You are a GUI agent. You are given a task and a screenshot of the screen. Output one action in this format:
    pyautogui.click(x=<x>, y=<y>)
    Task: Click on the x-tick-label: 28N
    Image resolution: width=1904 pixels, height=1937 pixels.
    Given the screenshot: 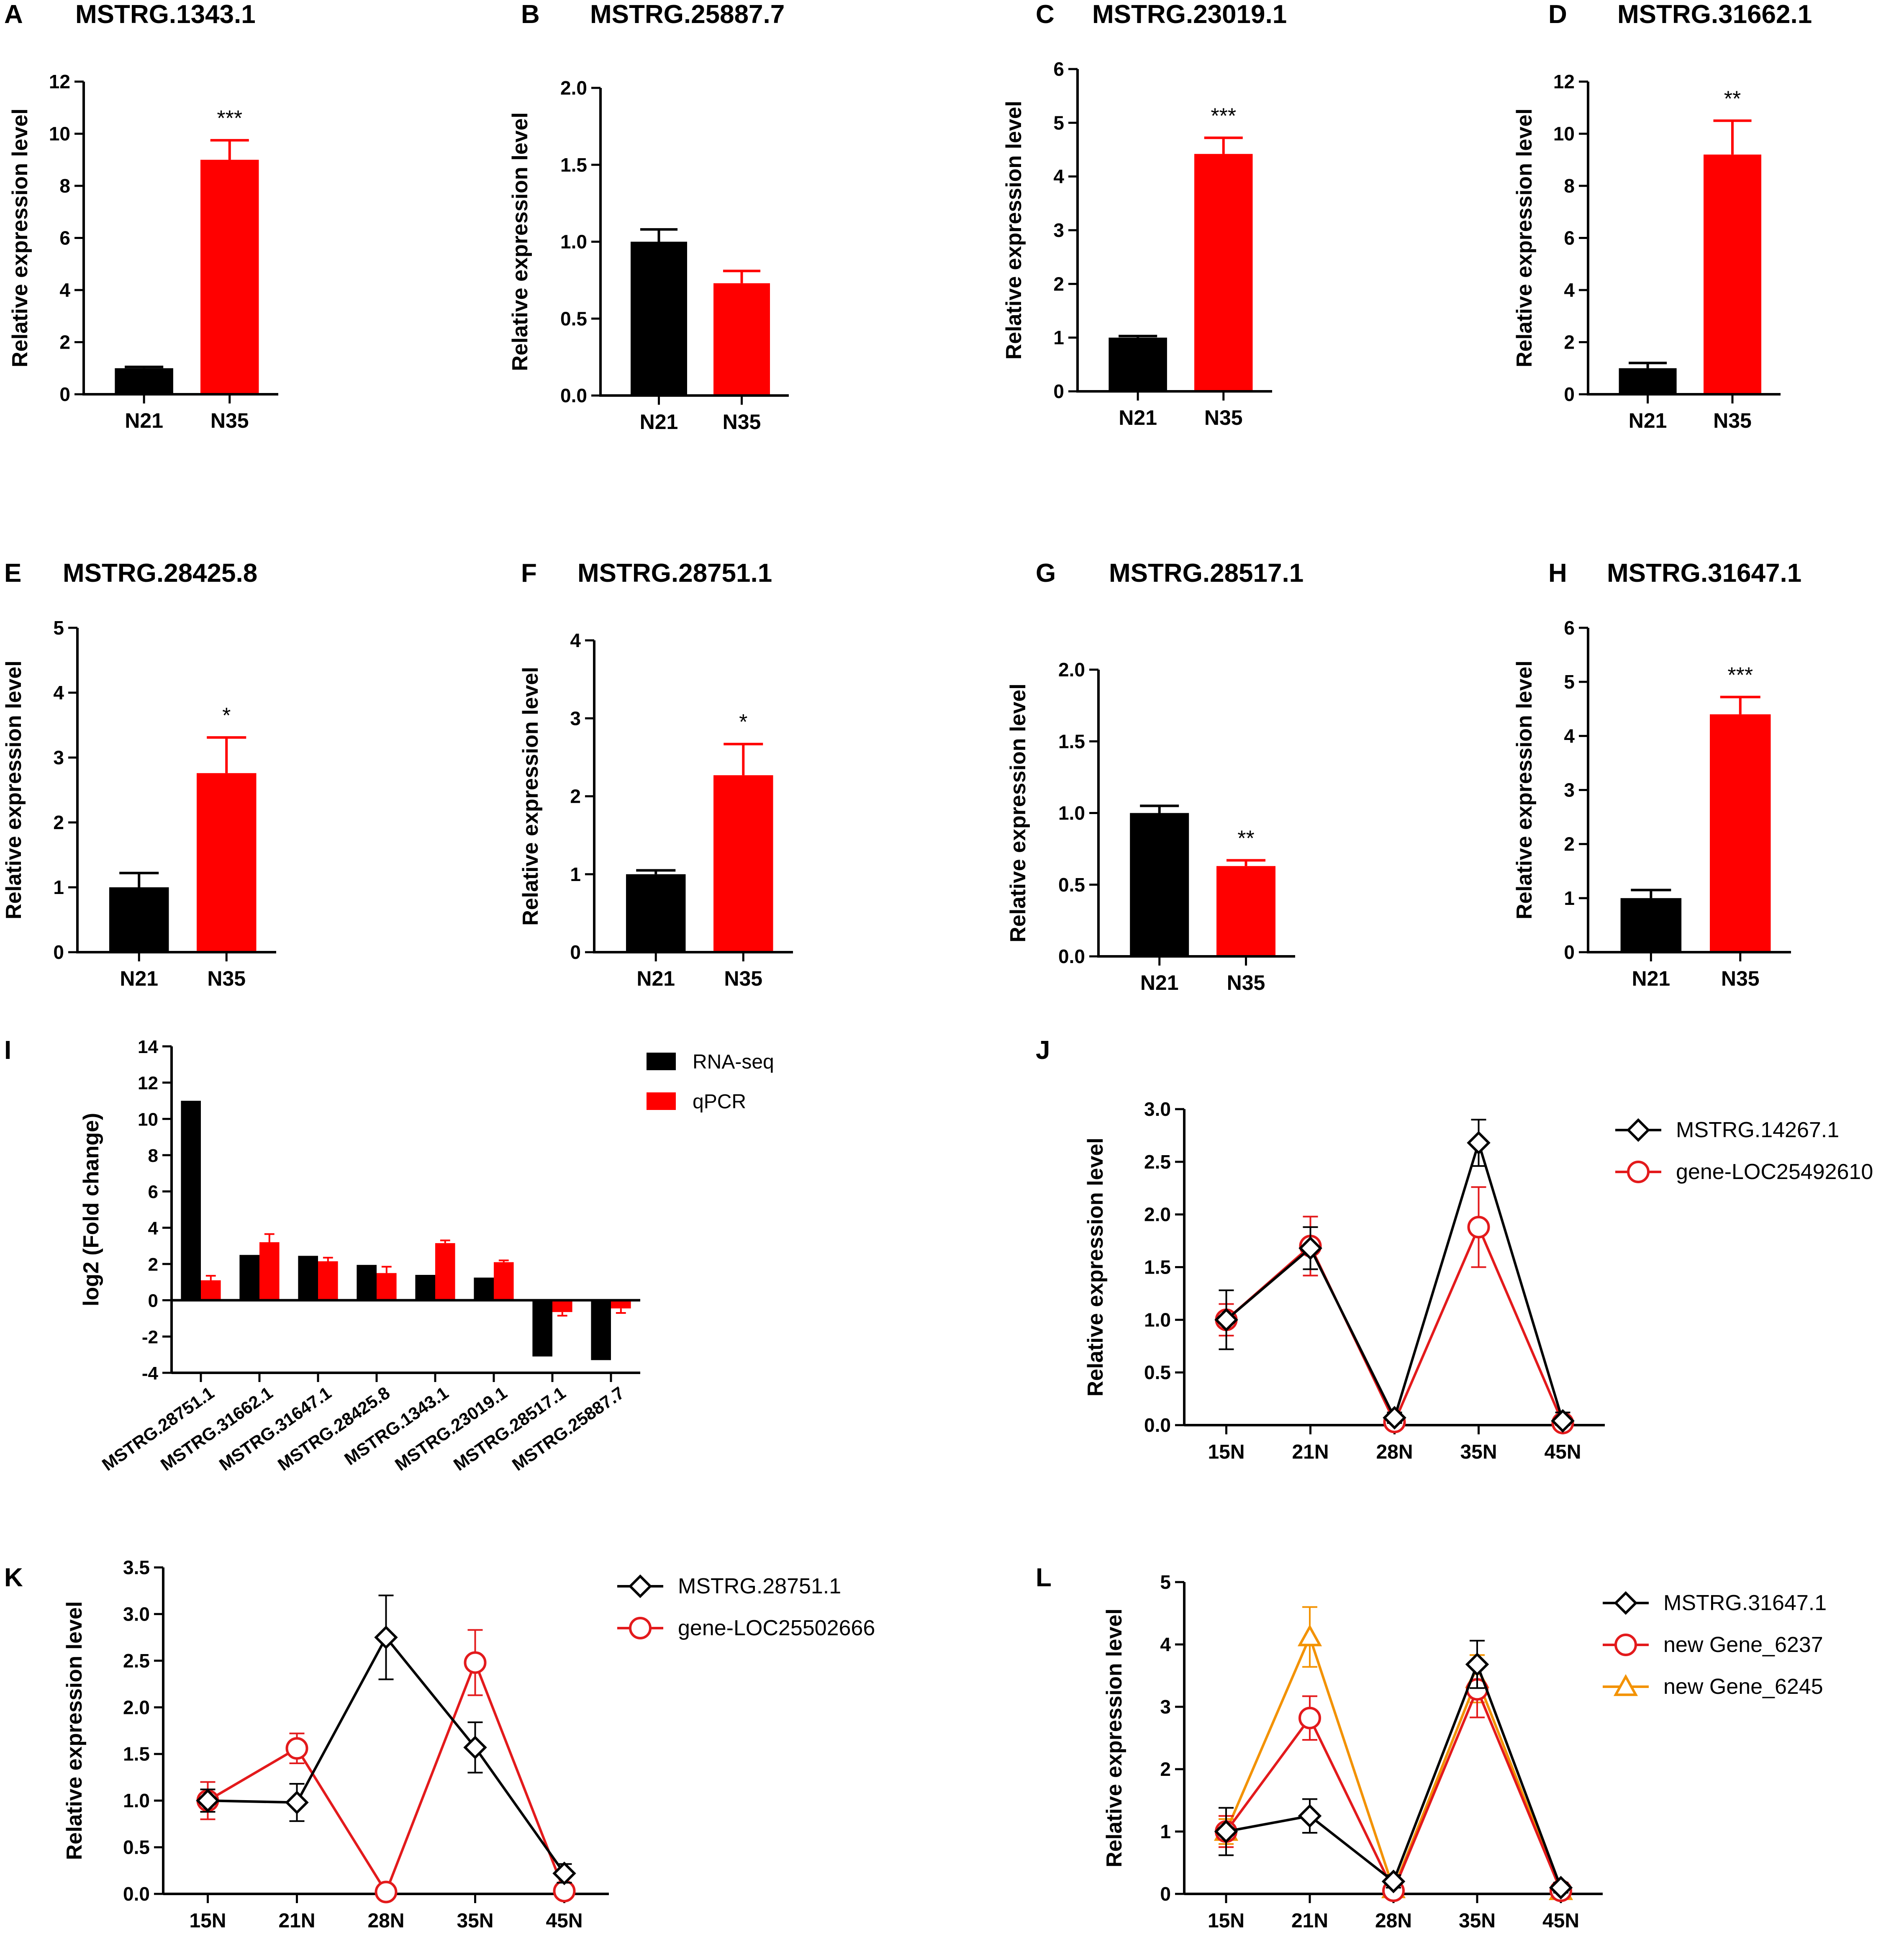 What is the action you would take?
    pyautogui.click(x=1394, y=1452)
    